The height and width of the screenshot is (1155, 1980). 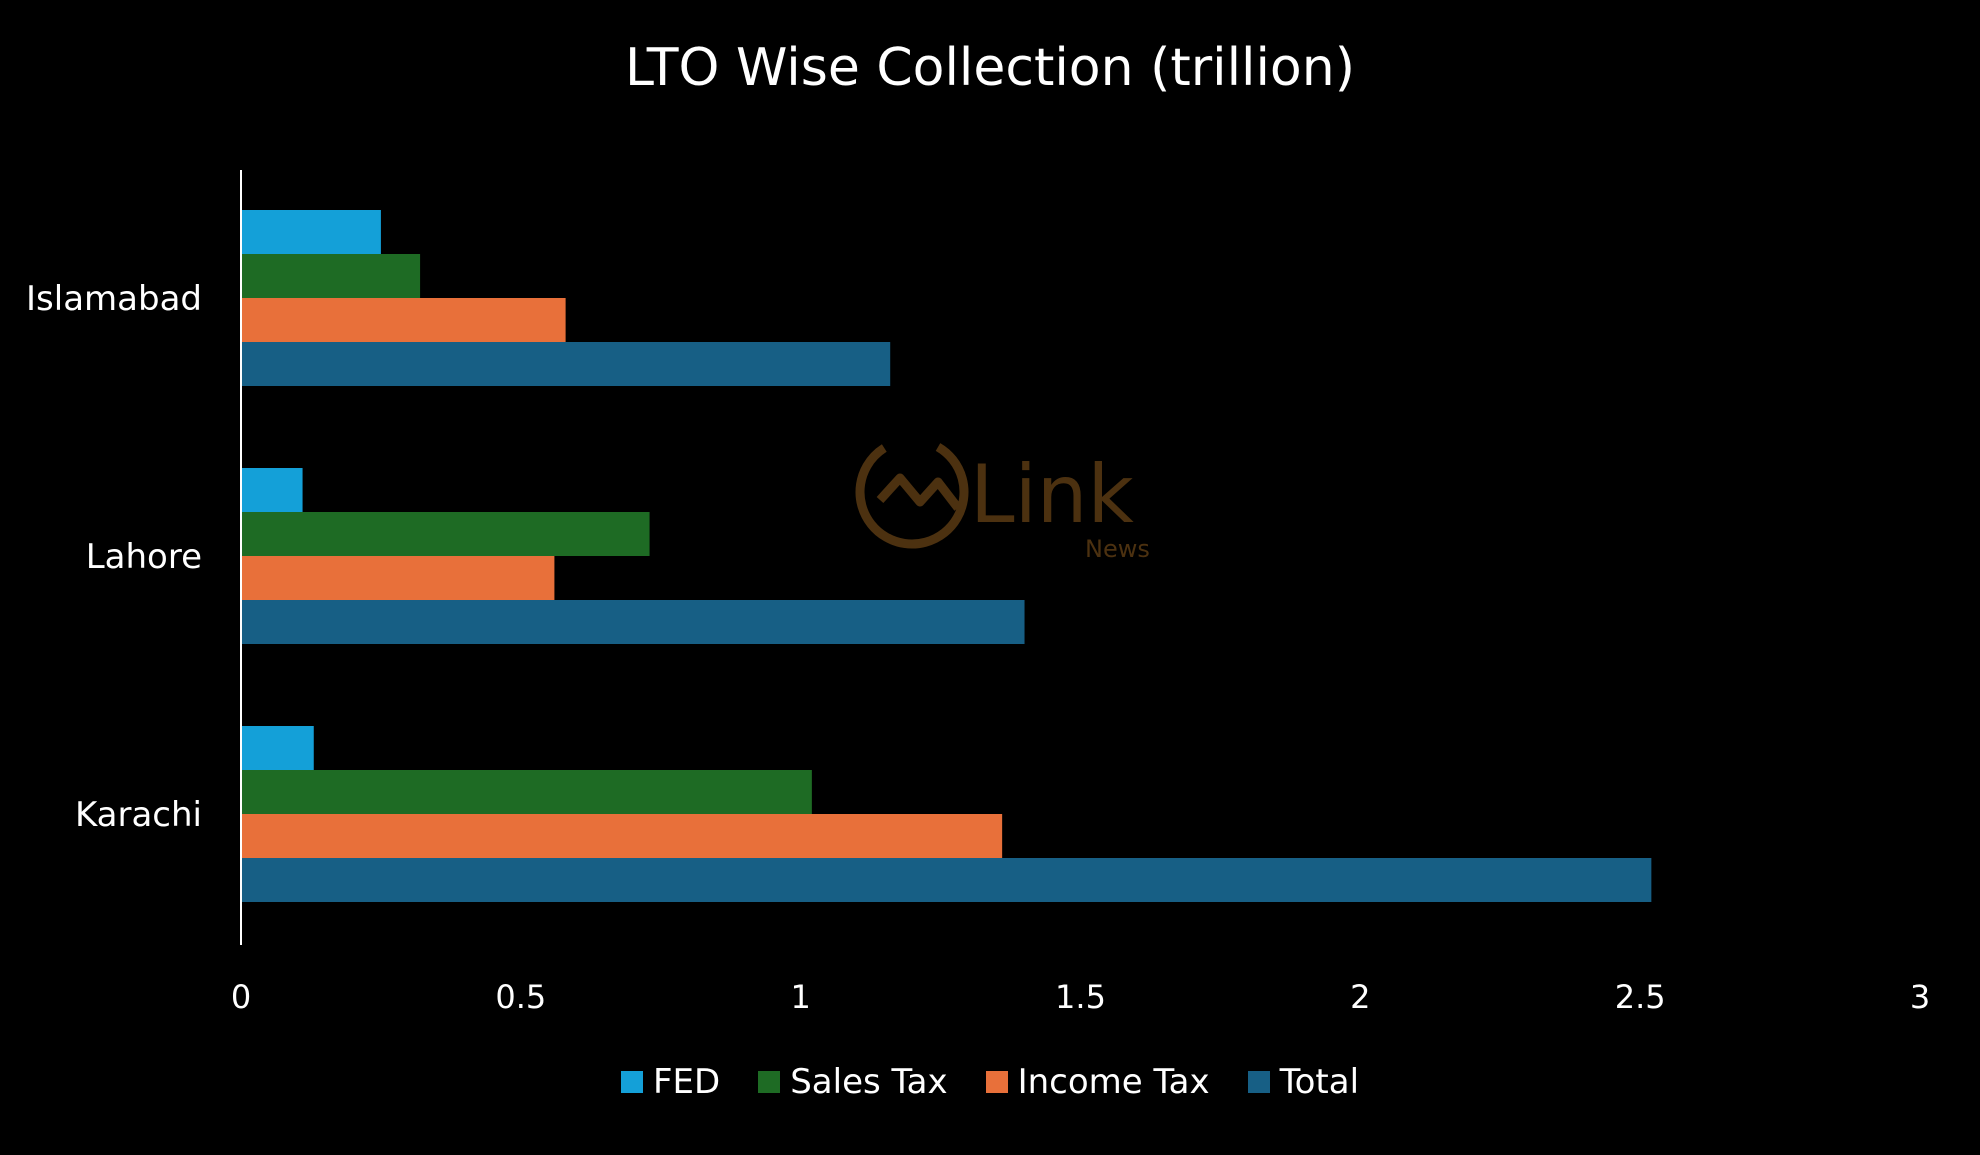 I want to click on chart-title: LTO Wise Collection (trillion), so click(x=989, y=68).